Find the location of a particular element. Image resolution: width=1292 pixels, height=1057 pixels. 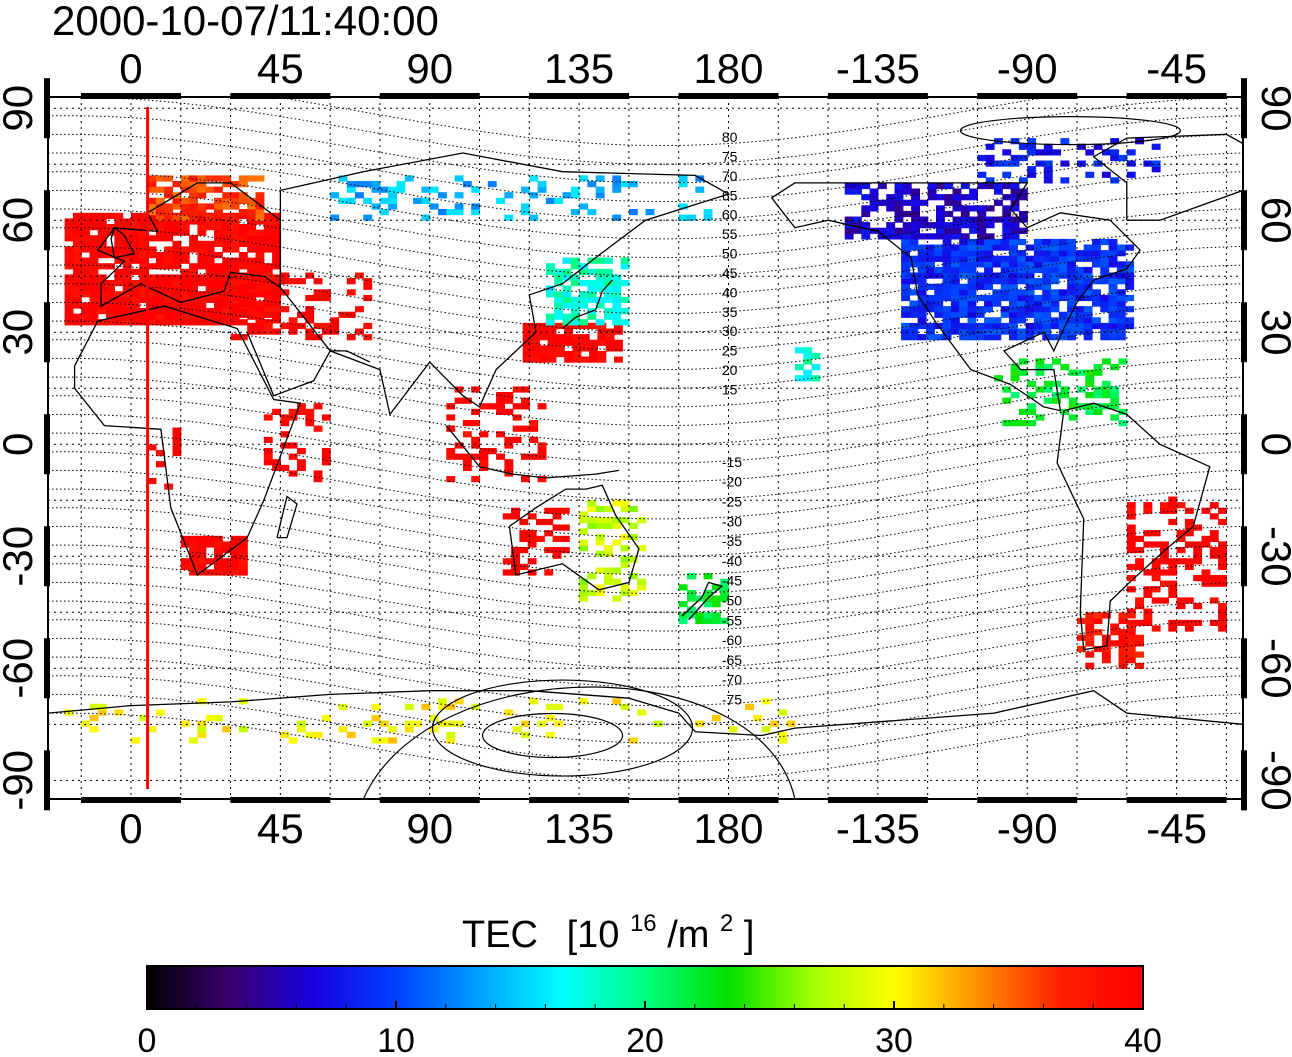

dip-contour-label: -20 is located at coordinates (732, 482).